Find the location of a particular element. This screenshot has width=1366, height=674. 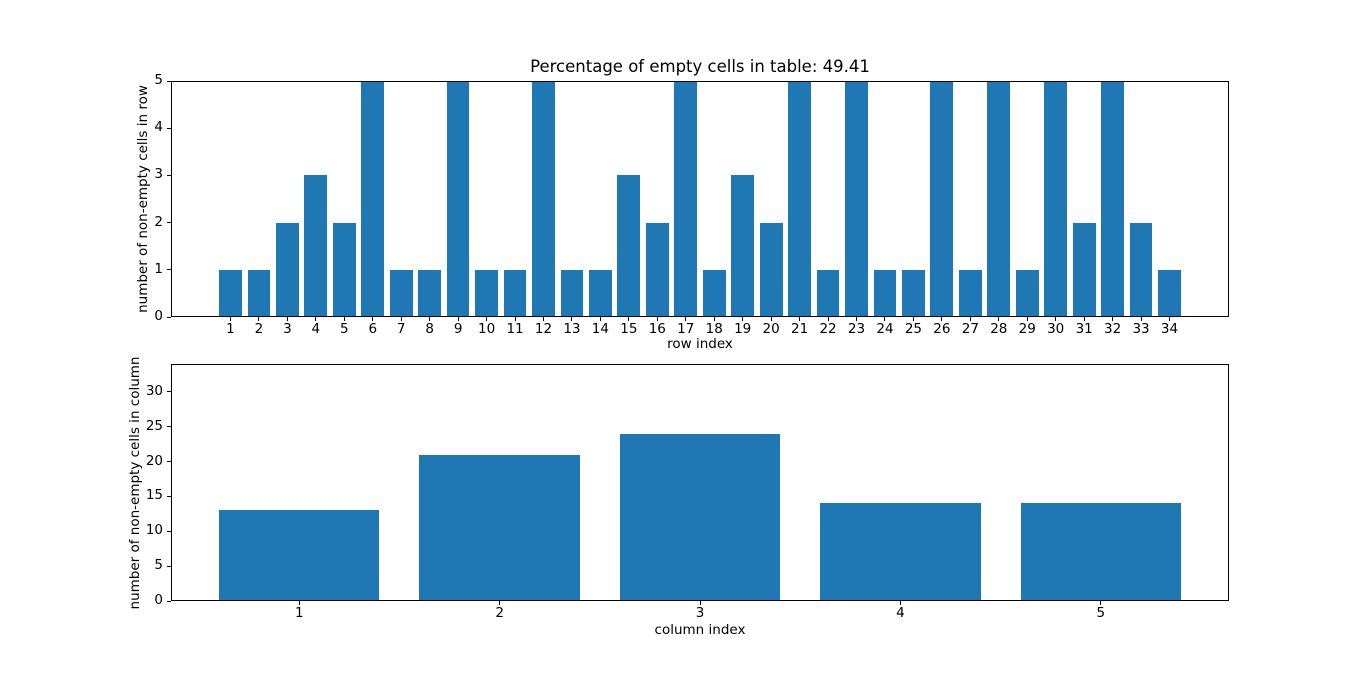

x-tick-label: 17 is located at coordinates (686, 329).